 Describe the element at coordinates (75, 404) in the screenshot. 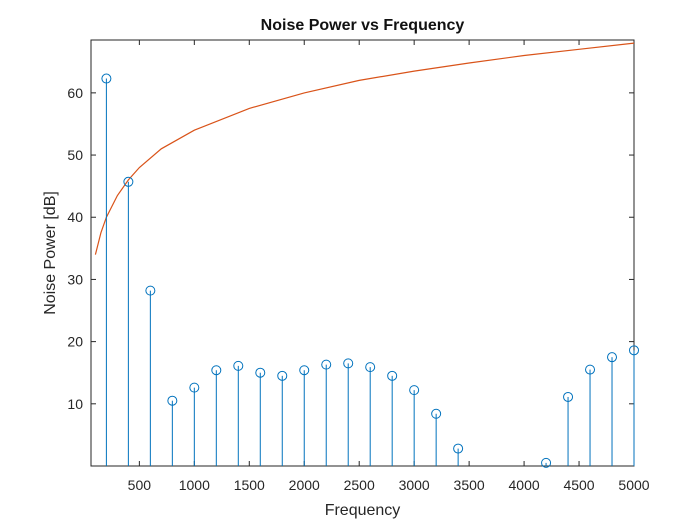

I see `y-tick-label: 10` at that location.